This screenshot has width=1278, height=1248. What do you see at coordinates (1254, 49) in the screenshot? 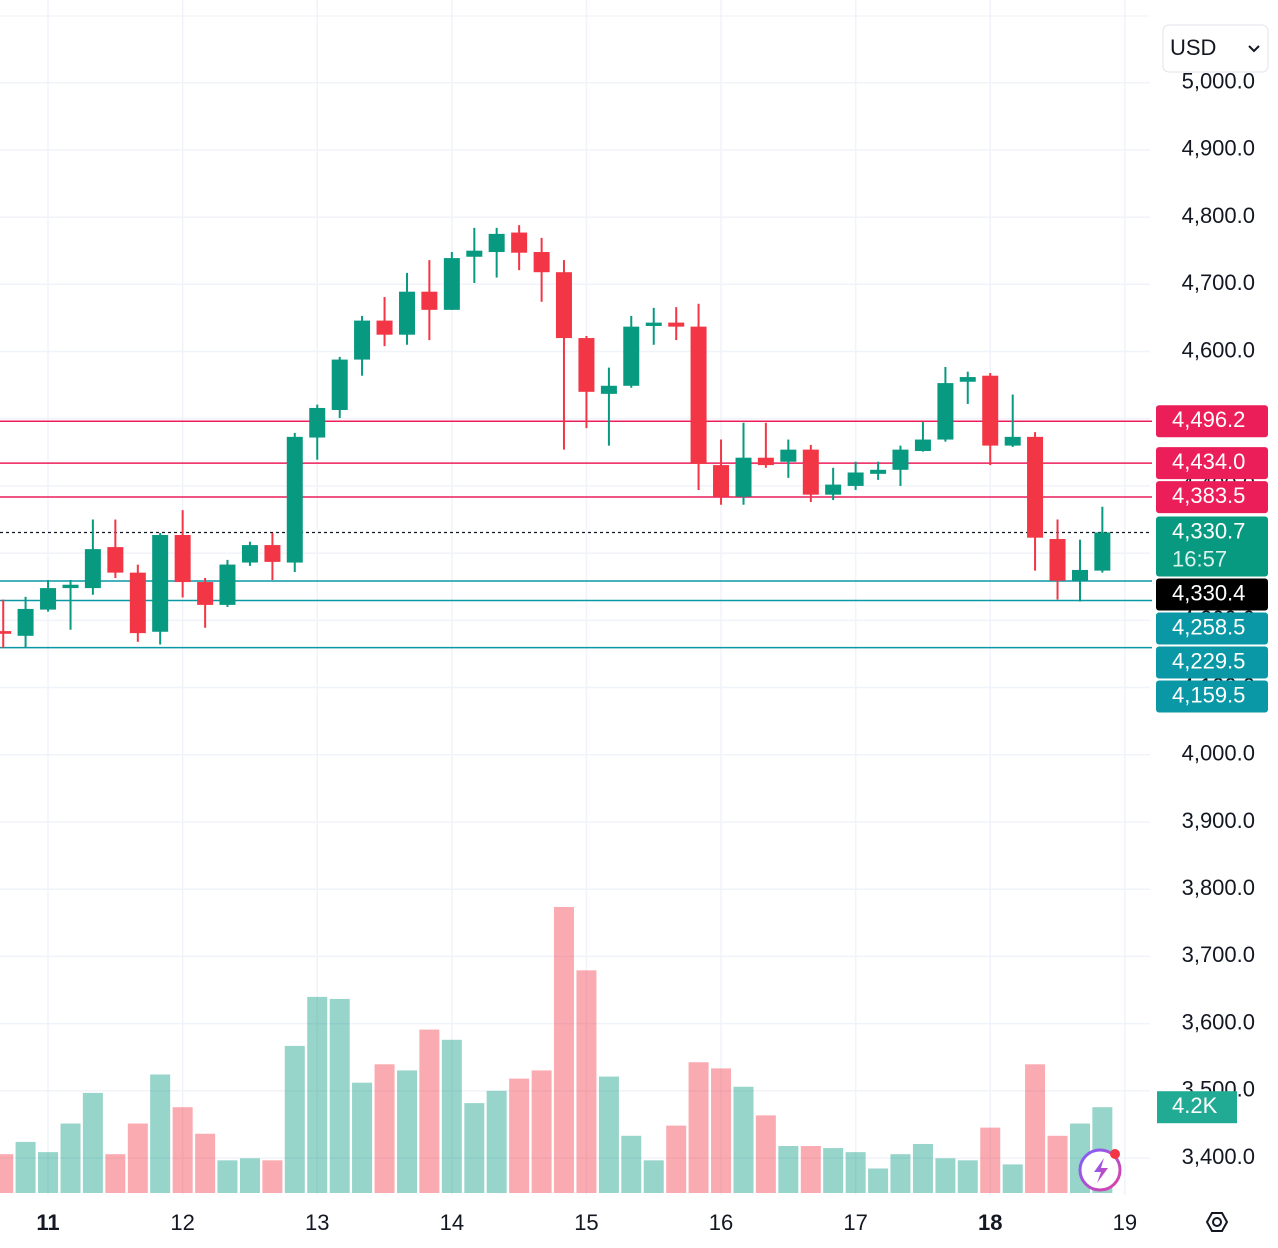
I see `chevron` at bounding box center [1254, 49].